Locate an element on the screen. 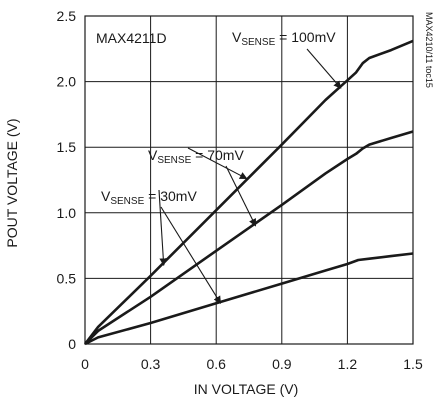 This screenshot has width=438, height=405. leader-arrow-100mV-from-70mV-label is located at coordinates (217, 163).